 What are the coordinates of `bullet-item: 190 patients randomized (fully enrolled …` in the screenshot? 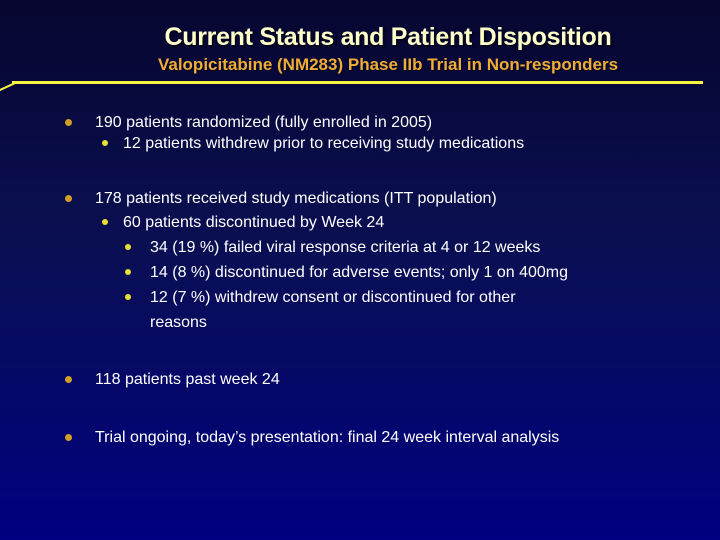 It's located at (358, 122).